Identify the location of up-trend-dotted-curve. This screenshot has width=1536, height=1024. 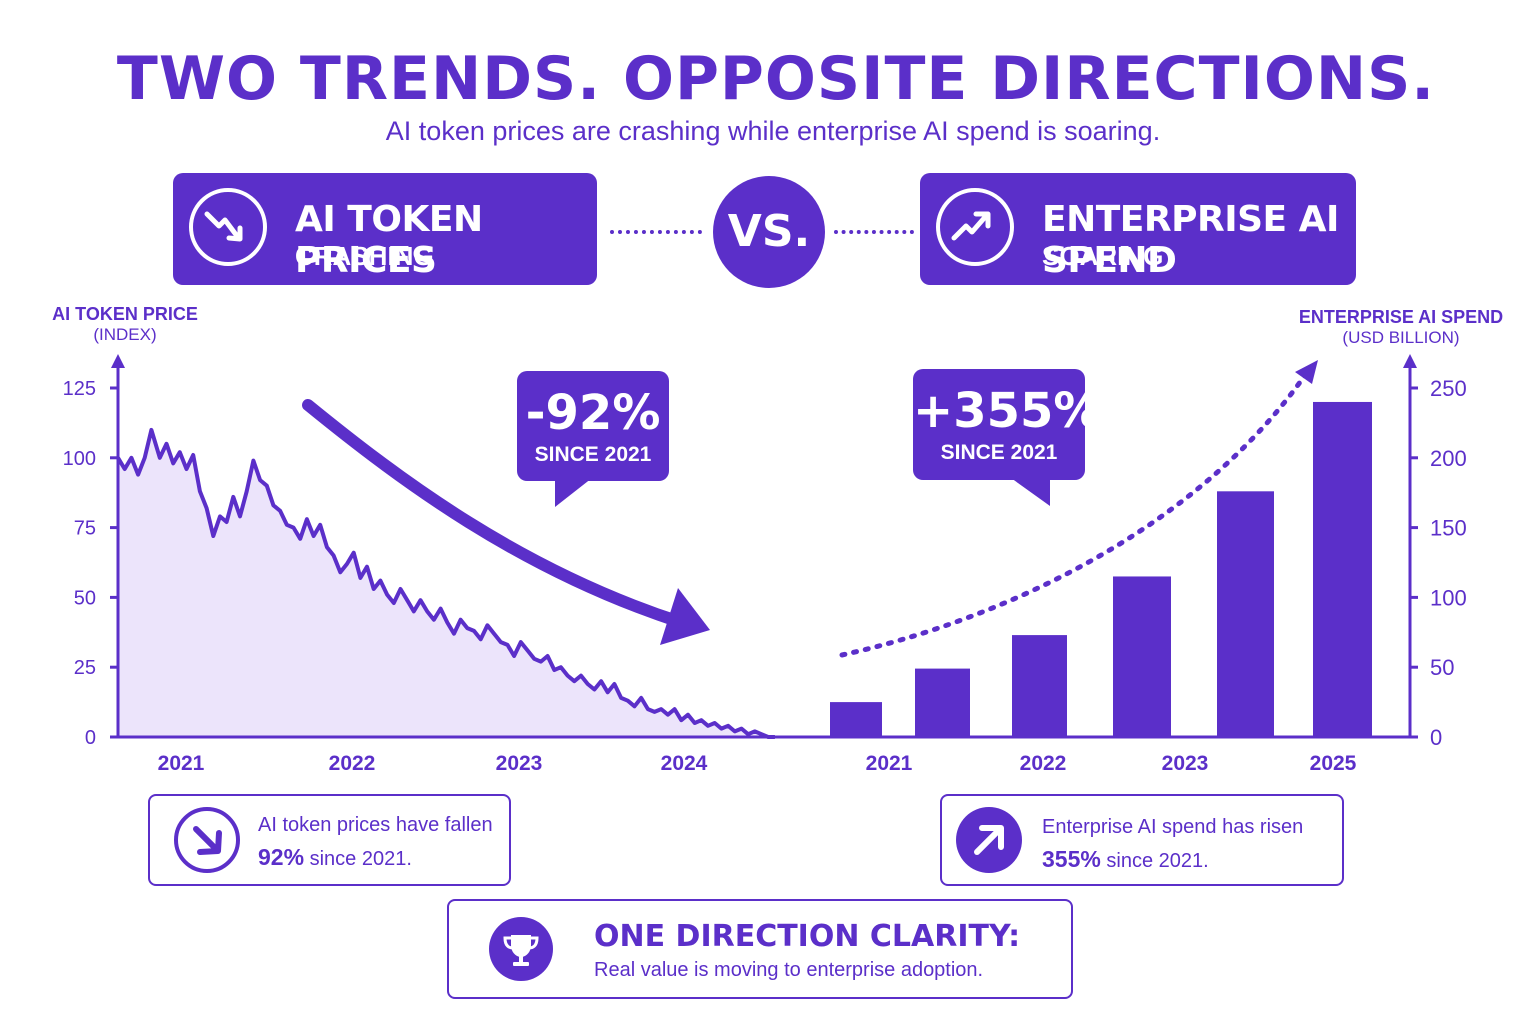
(1076, 511).